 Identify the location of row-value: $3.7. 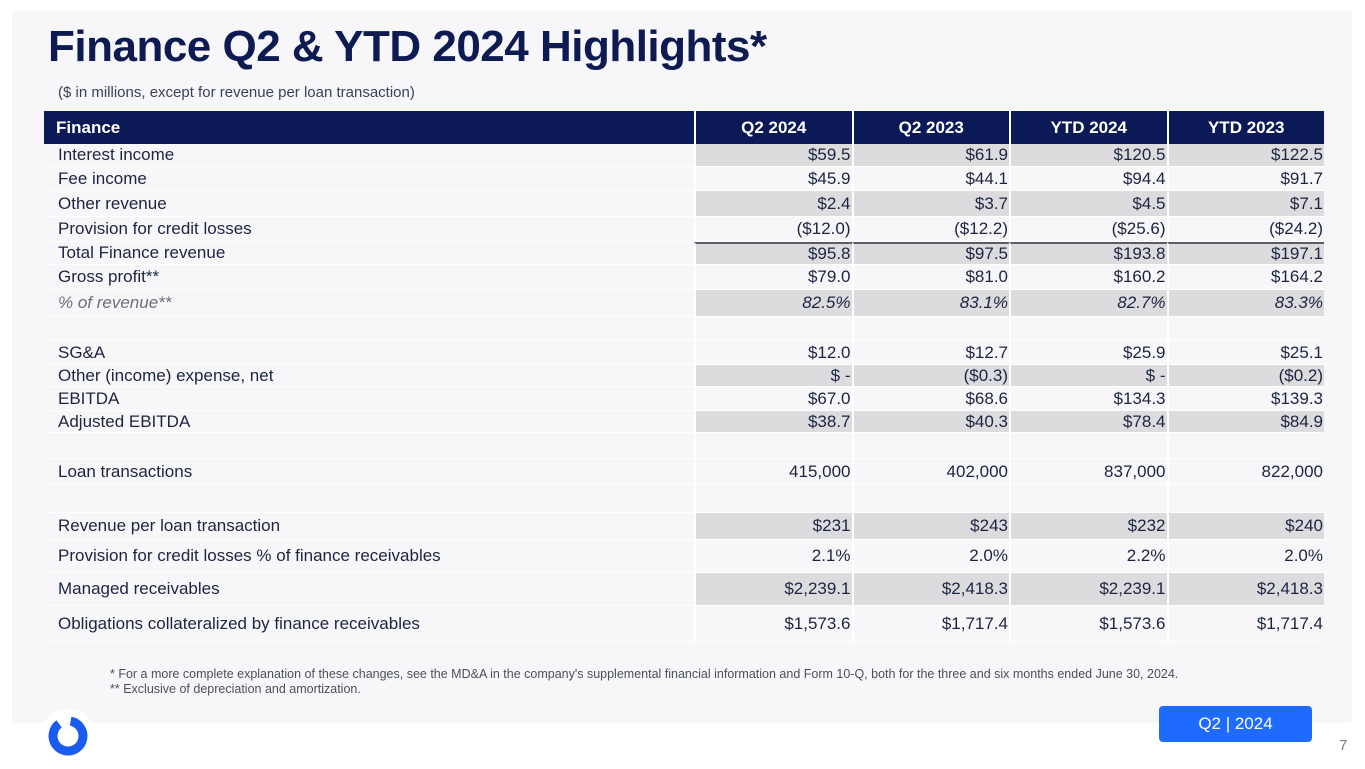
(930, 204).